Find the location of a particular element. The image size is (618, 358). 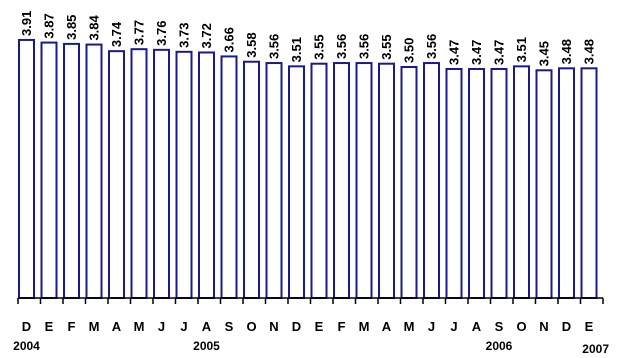

year-label-2004: 2004 is located at coordinates (26, 346).